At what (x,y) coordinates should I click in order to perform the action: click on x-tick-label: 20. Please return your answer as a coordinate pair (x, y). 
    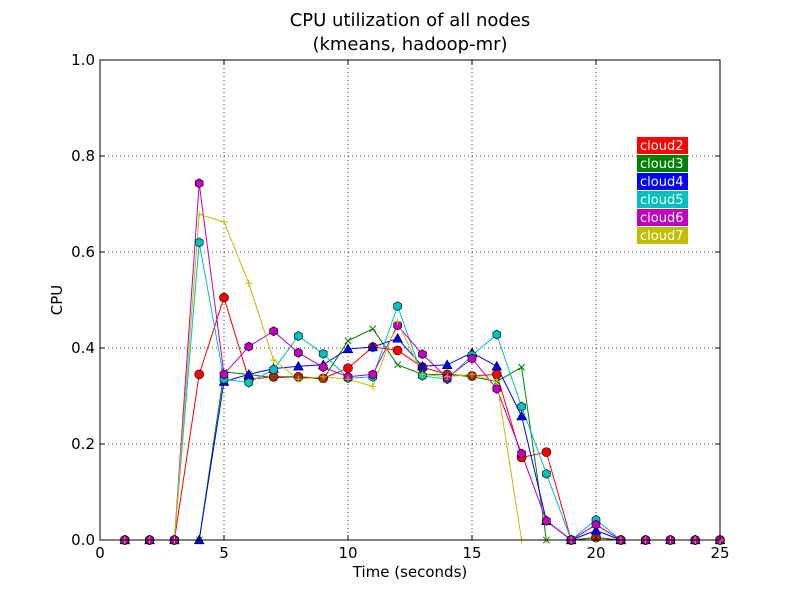
    Looking at the image, I should click on (595, 553).